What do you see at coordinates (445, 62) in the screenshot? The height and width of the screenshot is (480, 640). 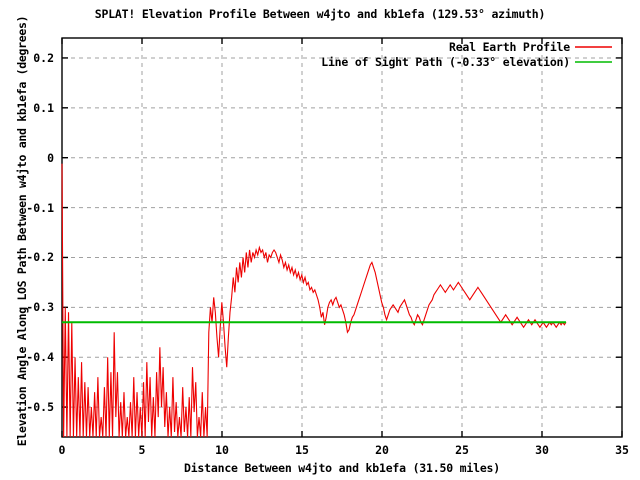 I see `legend-item-label: Line of Sight Path (-0.33° elevation)` at bounding box center [445, 62].